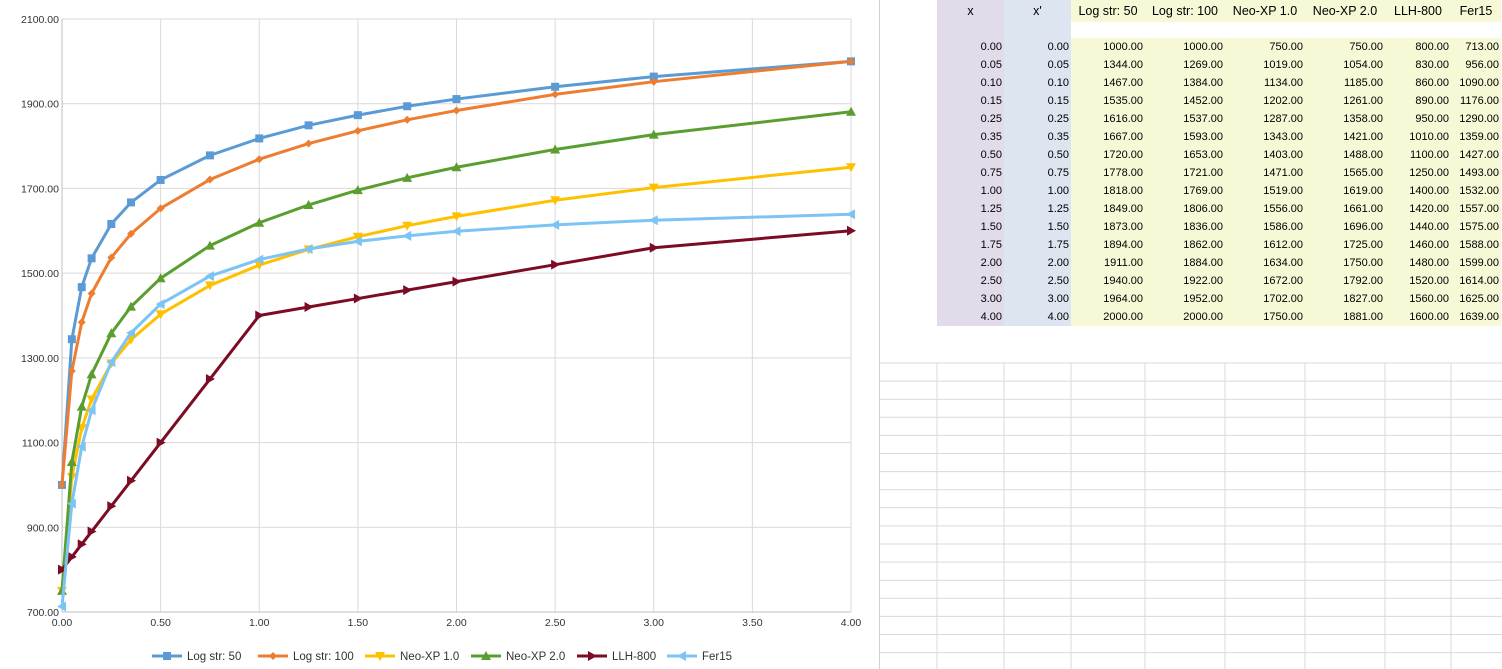 The image size is (1502, 669). Describe the element at coordinates (1108, 227) in the screenshot. I see `table-cell: 1873.00` at that location.